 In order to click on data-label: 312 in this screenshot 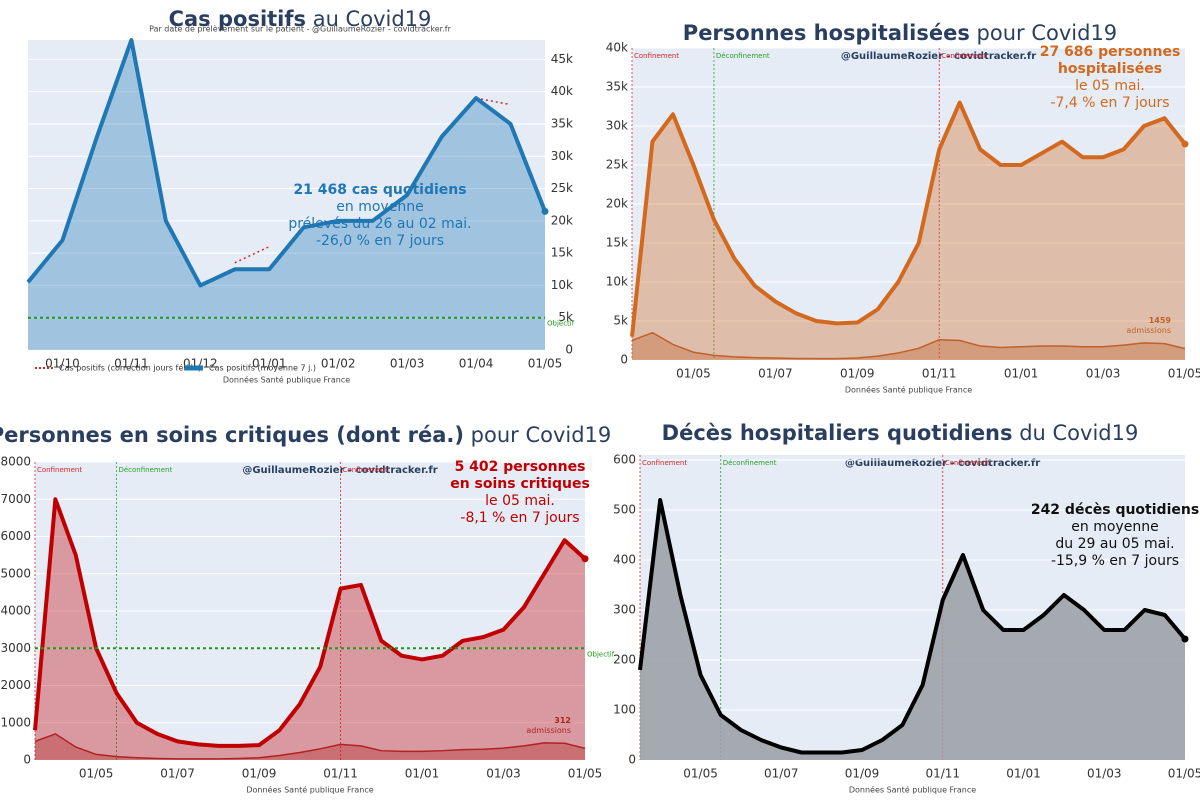, I will do `click(562, 720)`.